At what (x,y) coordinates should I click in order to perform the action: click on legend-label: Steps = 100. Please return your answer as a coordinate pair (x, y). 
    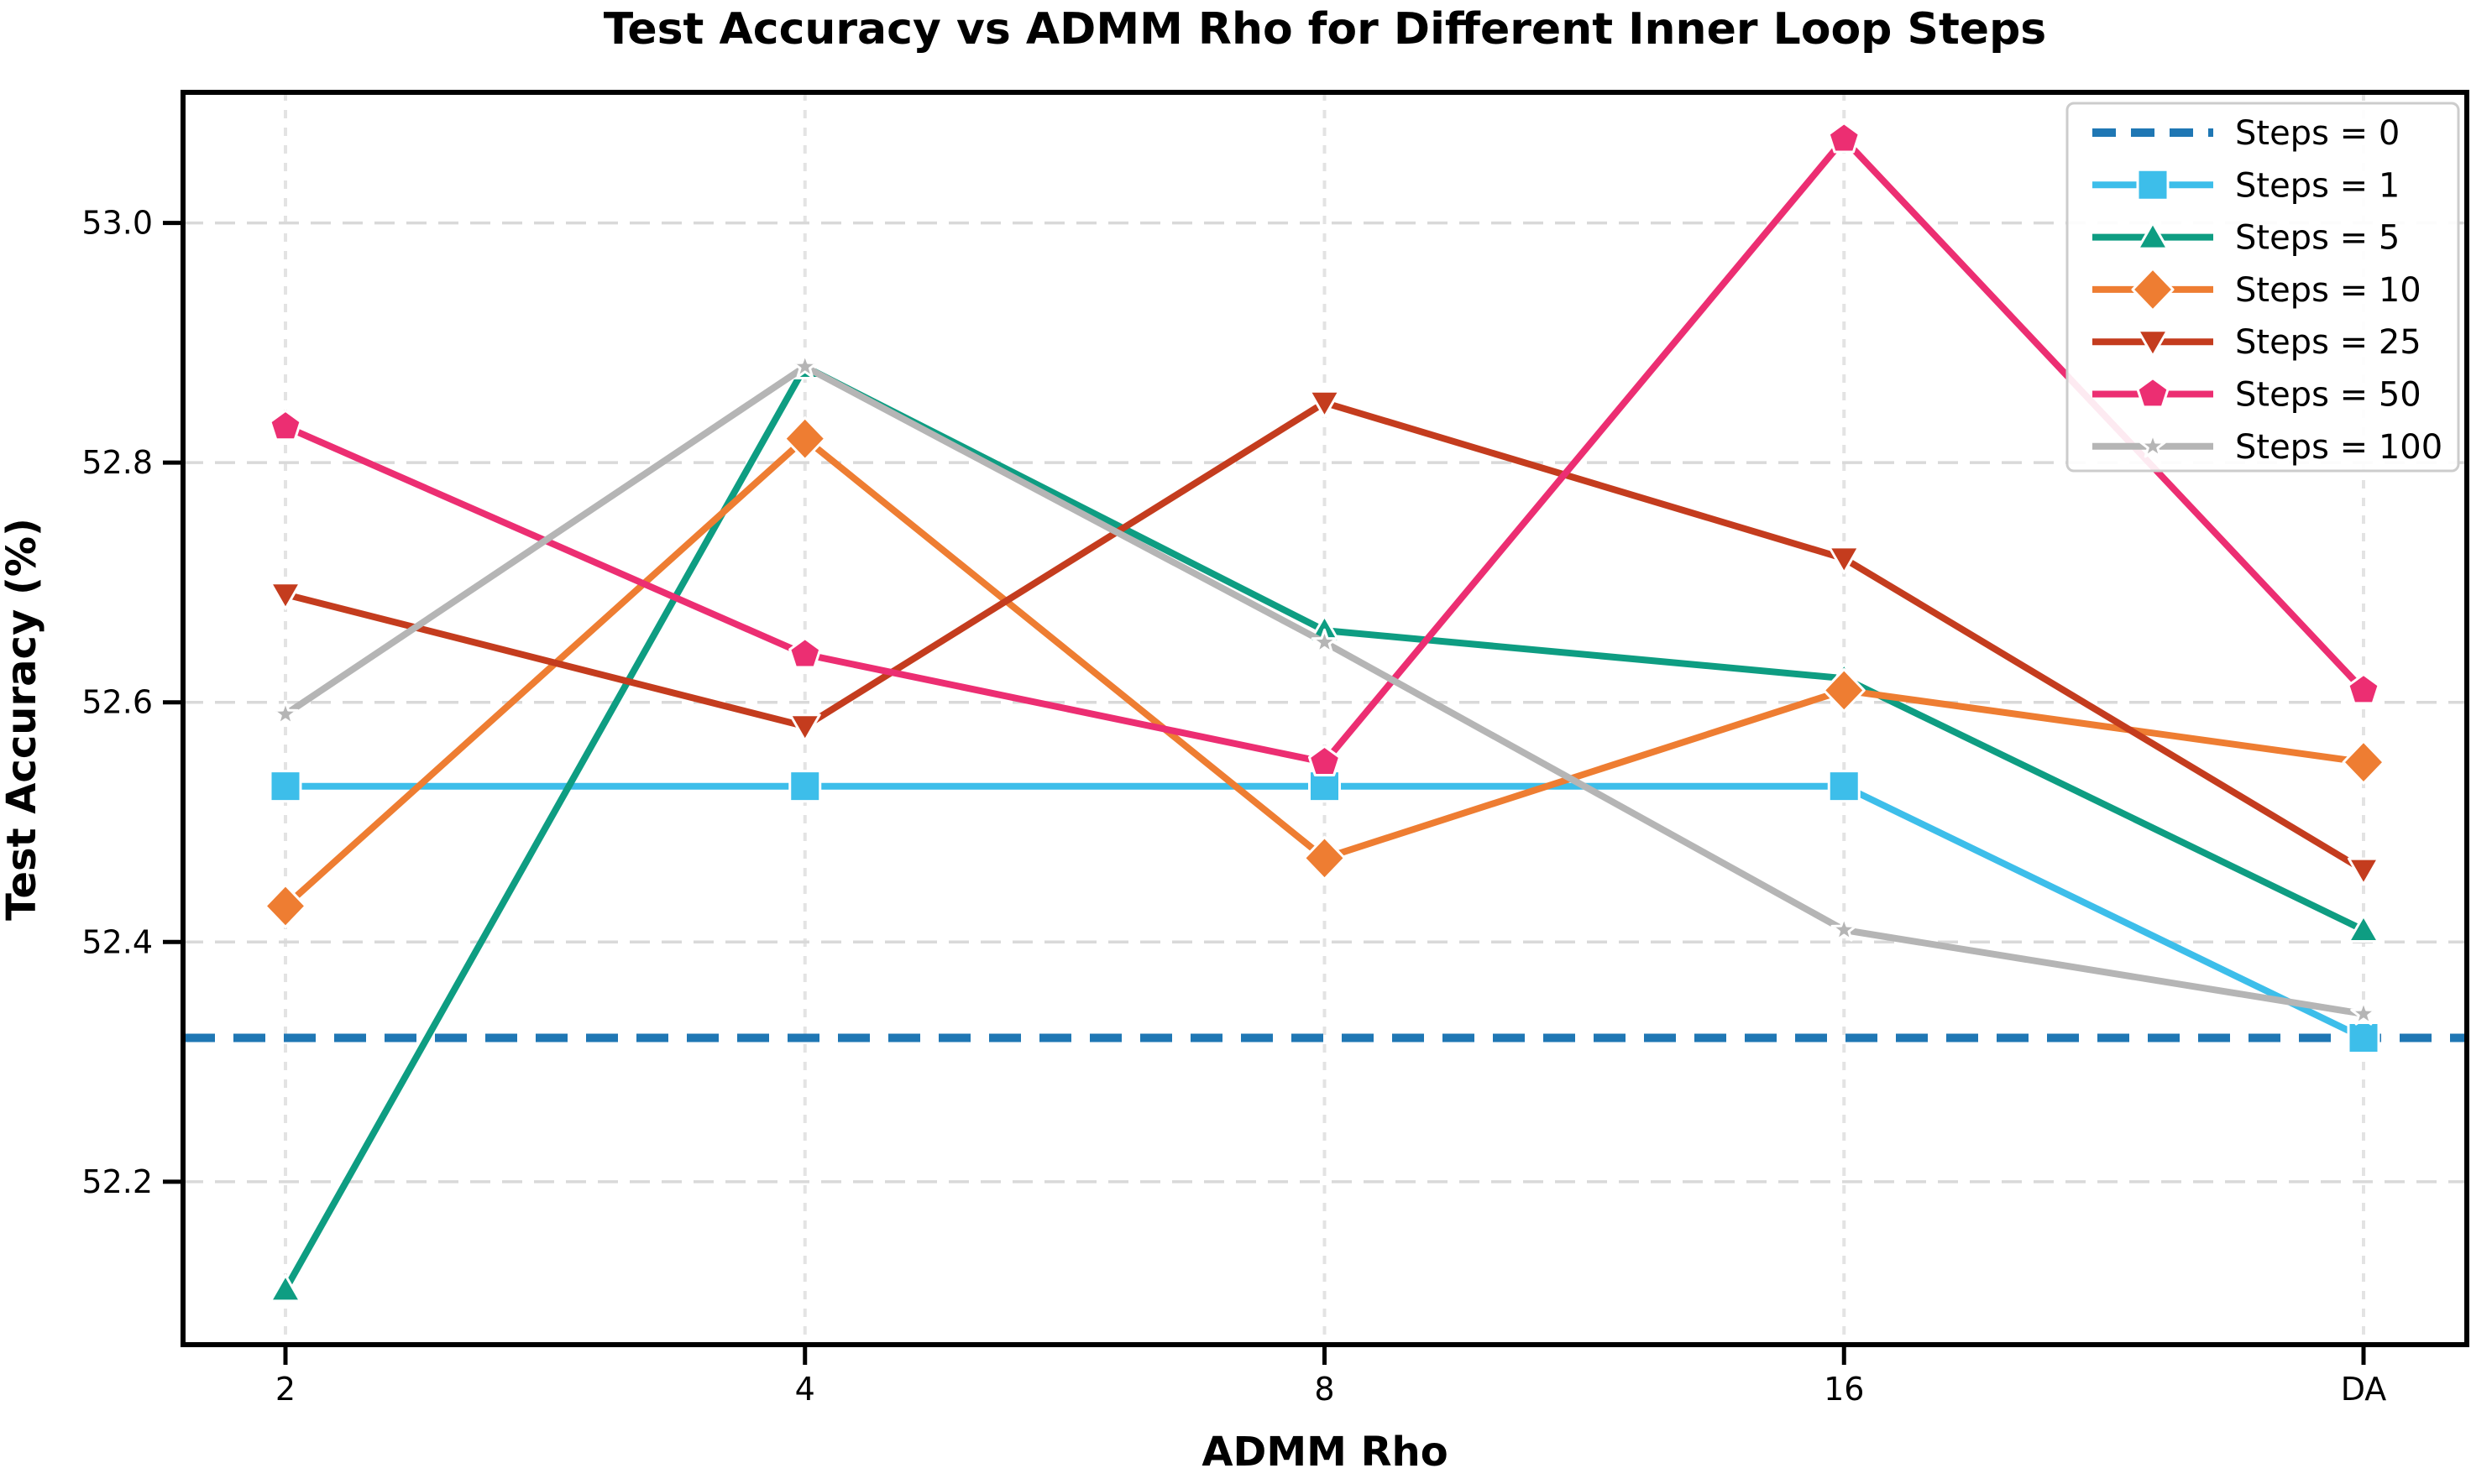
    Looking at the image, I should click on (2338, 447).